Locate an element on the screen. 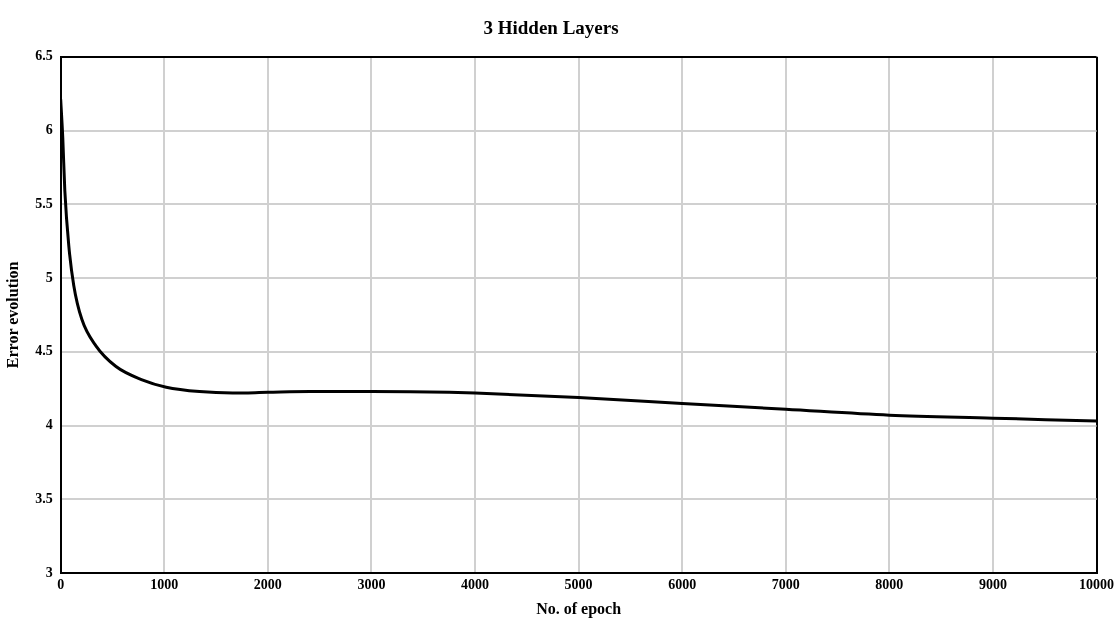 This screenshot has width=1118, height=621. y-tick-label: 4.5 is located at coordinates (44, 351).